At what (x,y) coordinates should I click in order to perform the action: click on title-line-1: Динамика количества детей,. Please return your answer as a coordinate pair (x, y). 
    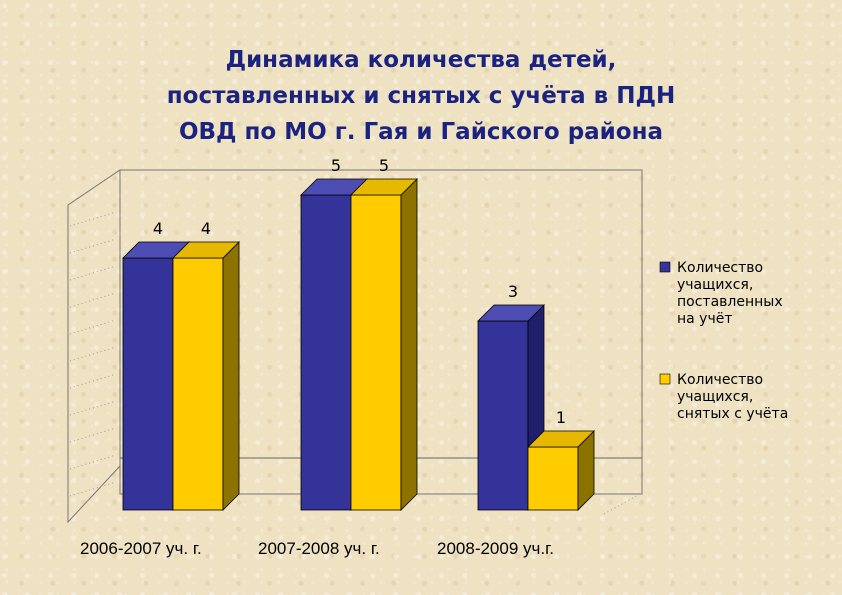
    Looking at the image, I should click on (421, 60).